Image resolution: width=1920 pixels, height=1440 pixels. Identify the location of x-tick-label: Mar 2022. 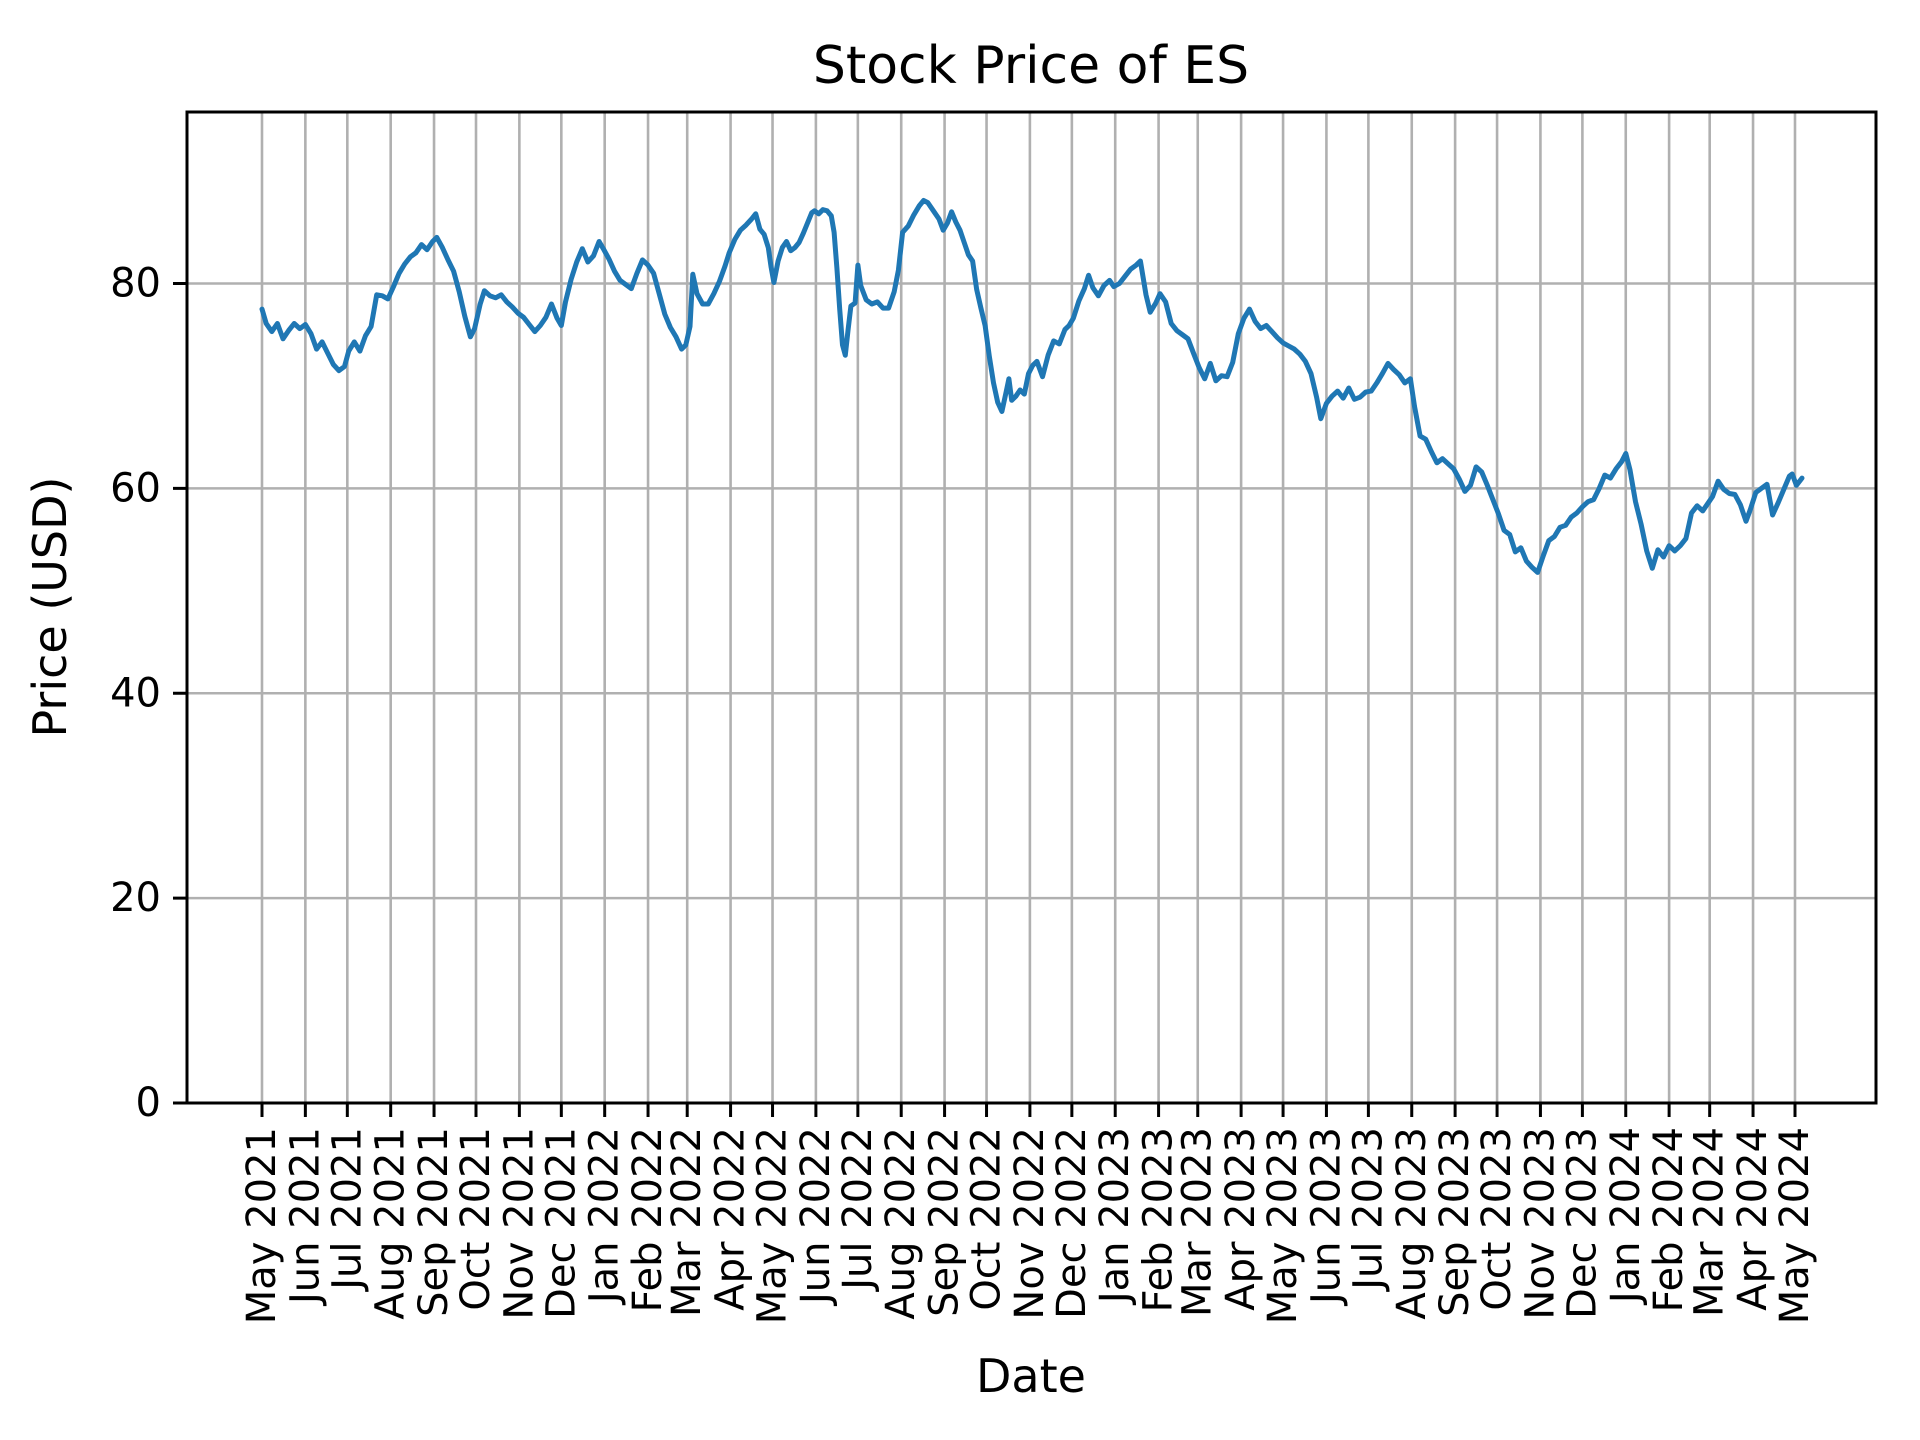
(687, 1222).